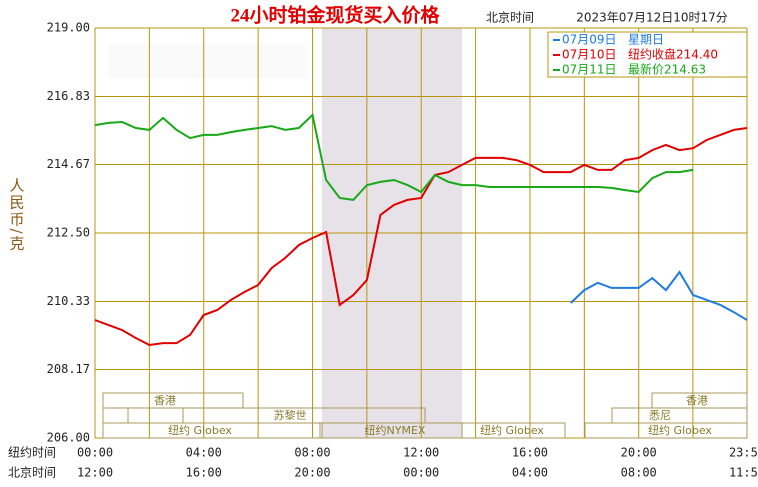  I want to click on y-tick-label: 206.00, so click(68, 438).